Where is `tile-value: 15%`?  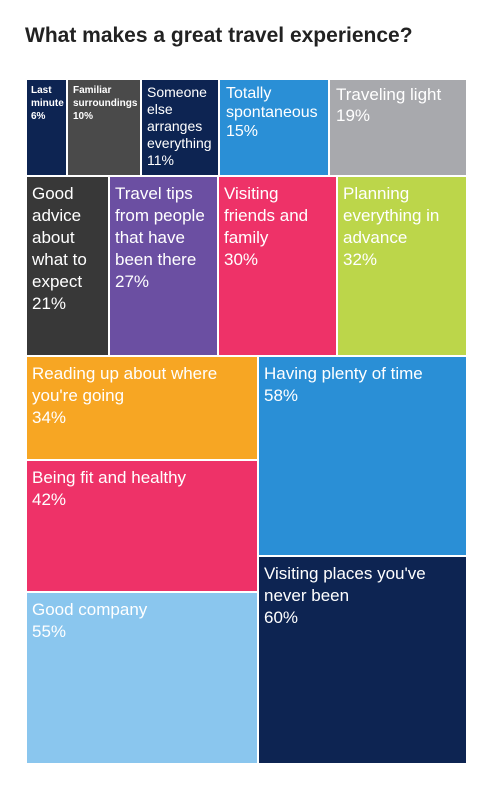
tile-value: 15% is located at coordinates (242, 131).